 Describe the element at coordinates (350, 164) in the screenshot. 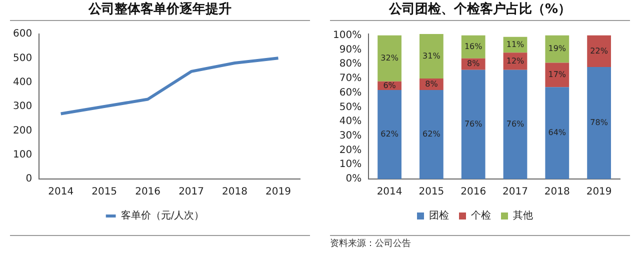

I see `y-tick-label: 10%` at that location.